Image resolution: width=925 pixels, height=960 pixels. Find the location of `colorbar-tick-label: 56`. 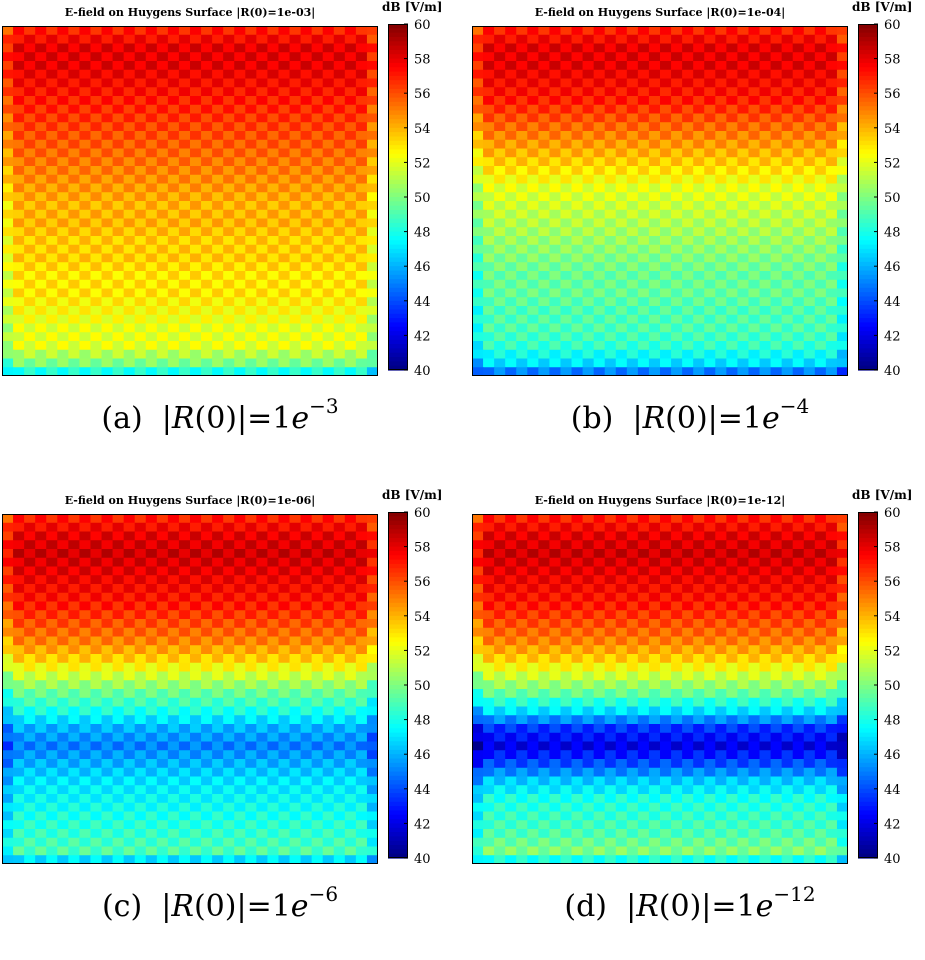

colorbar-tick-label: 56 is located at coordinates (892, 94).